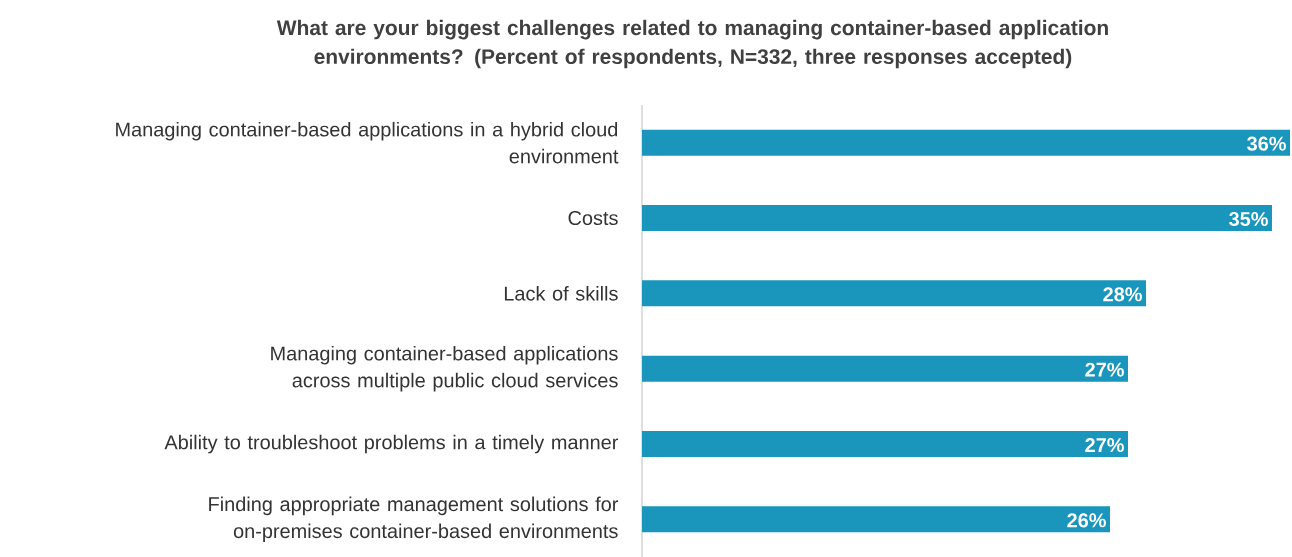 The width and height of the screenshot is (1292, 557). Describe the element at coordinates (1086, 520) in the screenshot. I see `data-label: 26%` at that location.